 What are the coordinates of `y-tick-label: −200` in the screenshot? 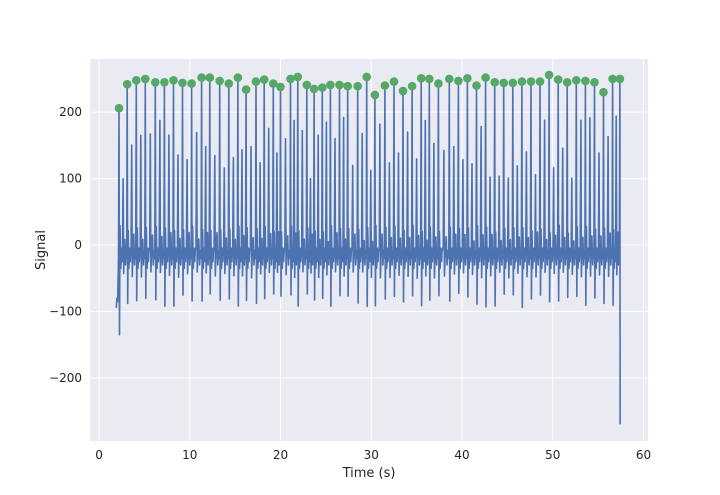 It's located at (65, 378).